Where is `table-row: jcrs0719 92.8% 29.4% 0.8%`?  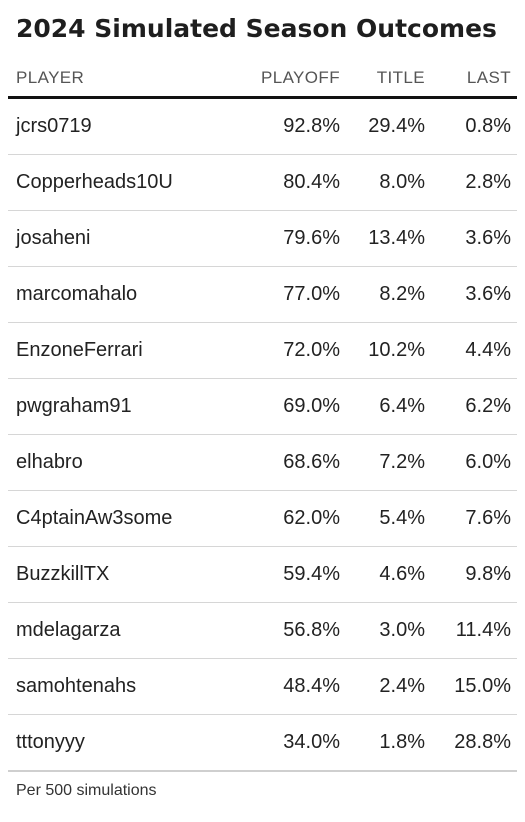
table-row: jcrs0719 92.8% 29.4% 0.8% is located at coordinates (262, 126).